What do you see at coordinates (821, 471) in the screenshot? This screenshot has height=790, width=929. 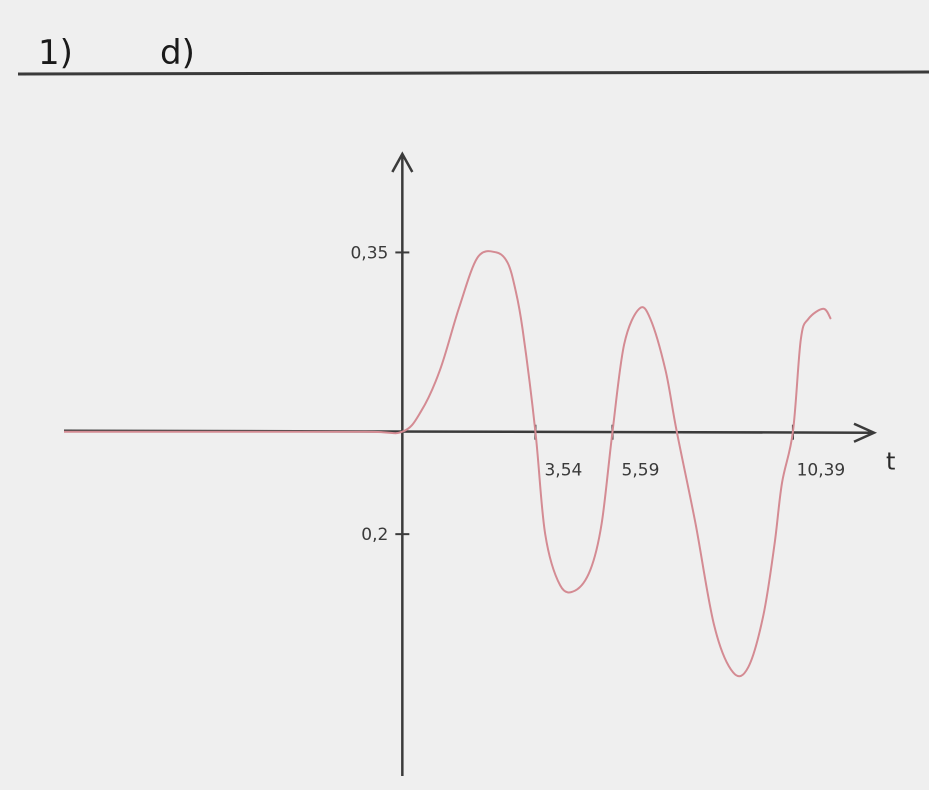 I see `x-tick-label-3: 10,39` at bounding box center [821, 471].